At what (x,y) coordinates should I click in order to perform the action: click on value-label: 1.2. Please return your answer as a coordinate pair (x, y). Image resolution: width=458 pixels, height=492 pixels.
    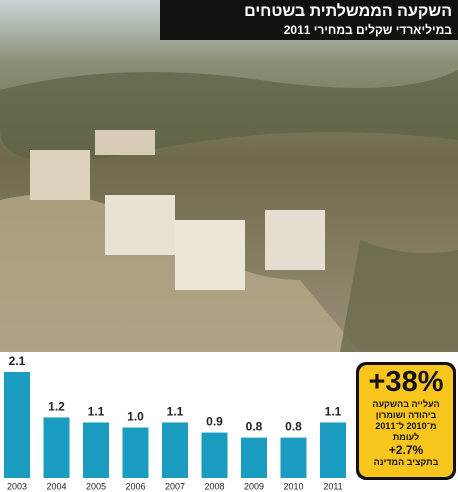
    Looking at the image, I should click on (56, 406).